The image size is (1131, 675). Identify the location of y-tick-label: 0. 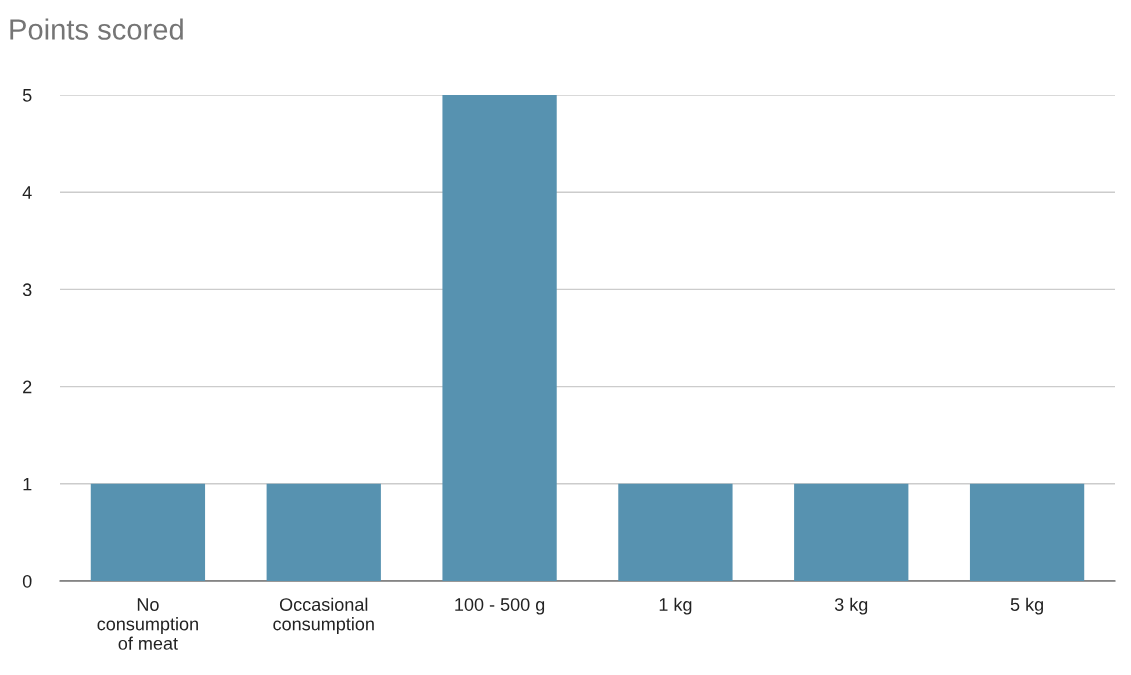
(27, 581).